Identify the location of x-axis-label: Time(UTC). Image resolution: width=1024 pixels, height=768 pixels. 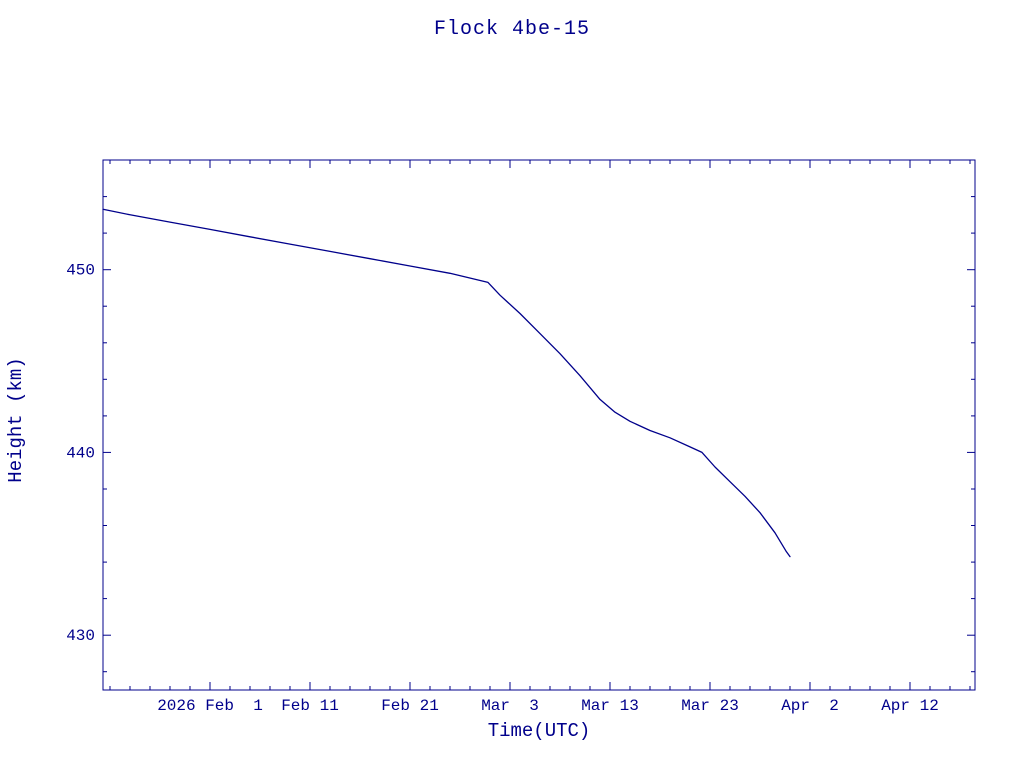
(539, 731).